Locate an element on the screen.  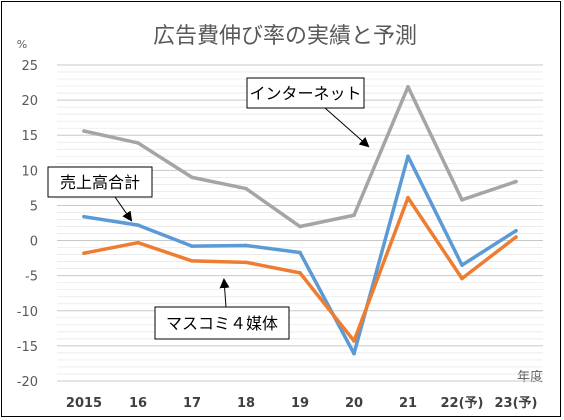
y-tick-label: 10 is located at coordinates (29, 171).